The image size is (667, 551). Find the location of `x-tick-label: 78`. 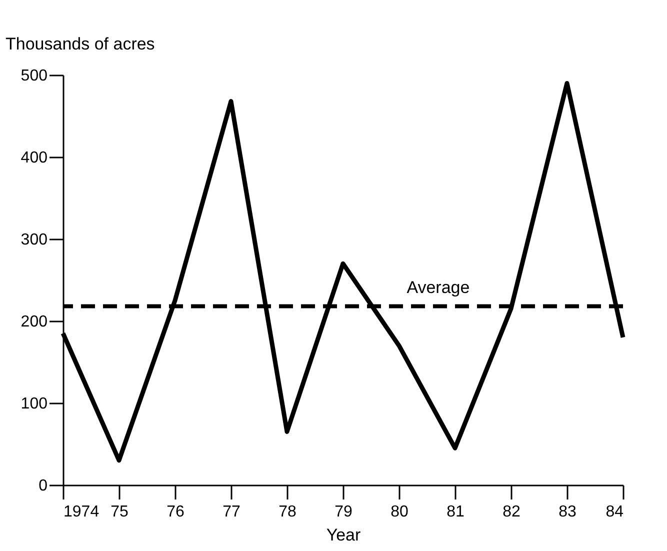

x-tick-label: 78 is located at coordinates (287, 512).